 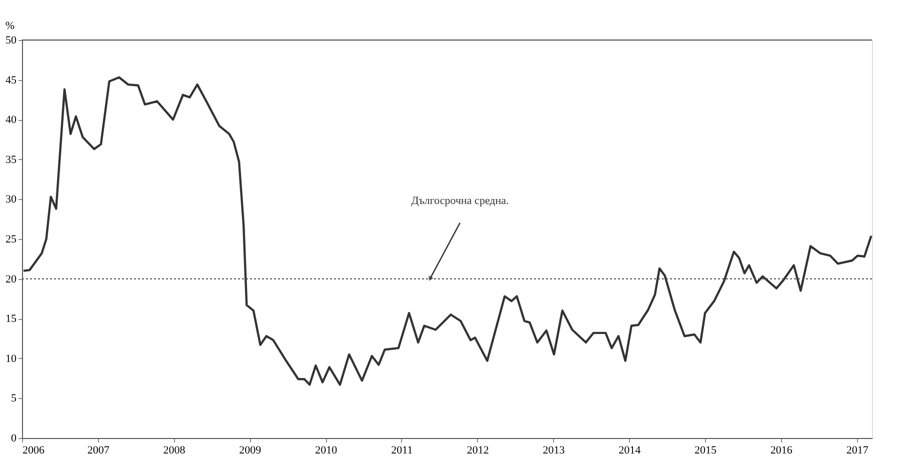 I want to click on x-tick-label: 2015, so click(x=706, y=450).